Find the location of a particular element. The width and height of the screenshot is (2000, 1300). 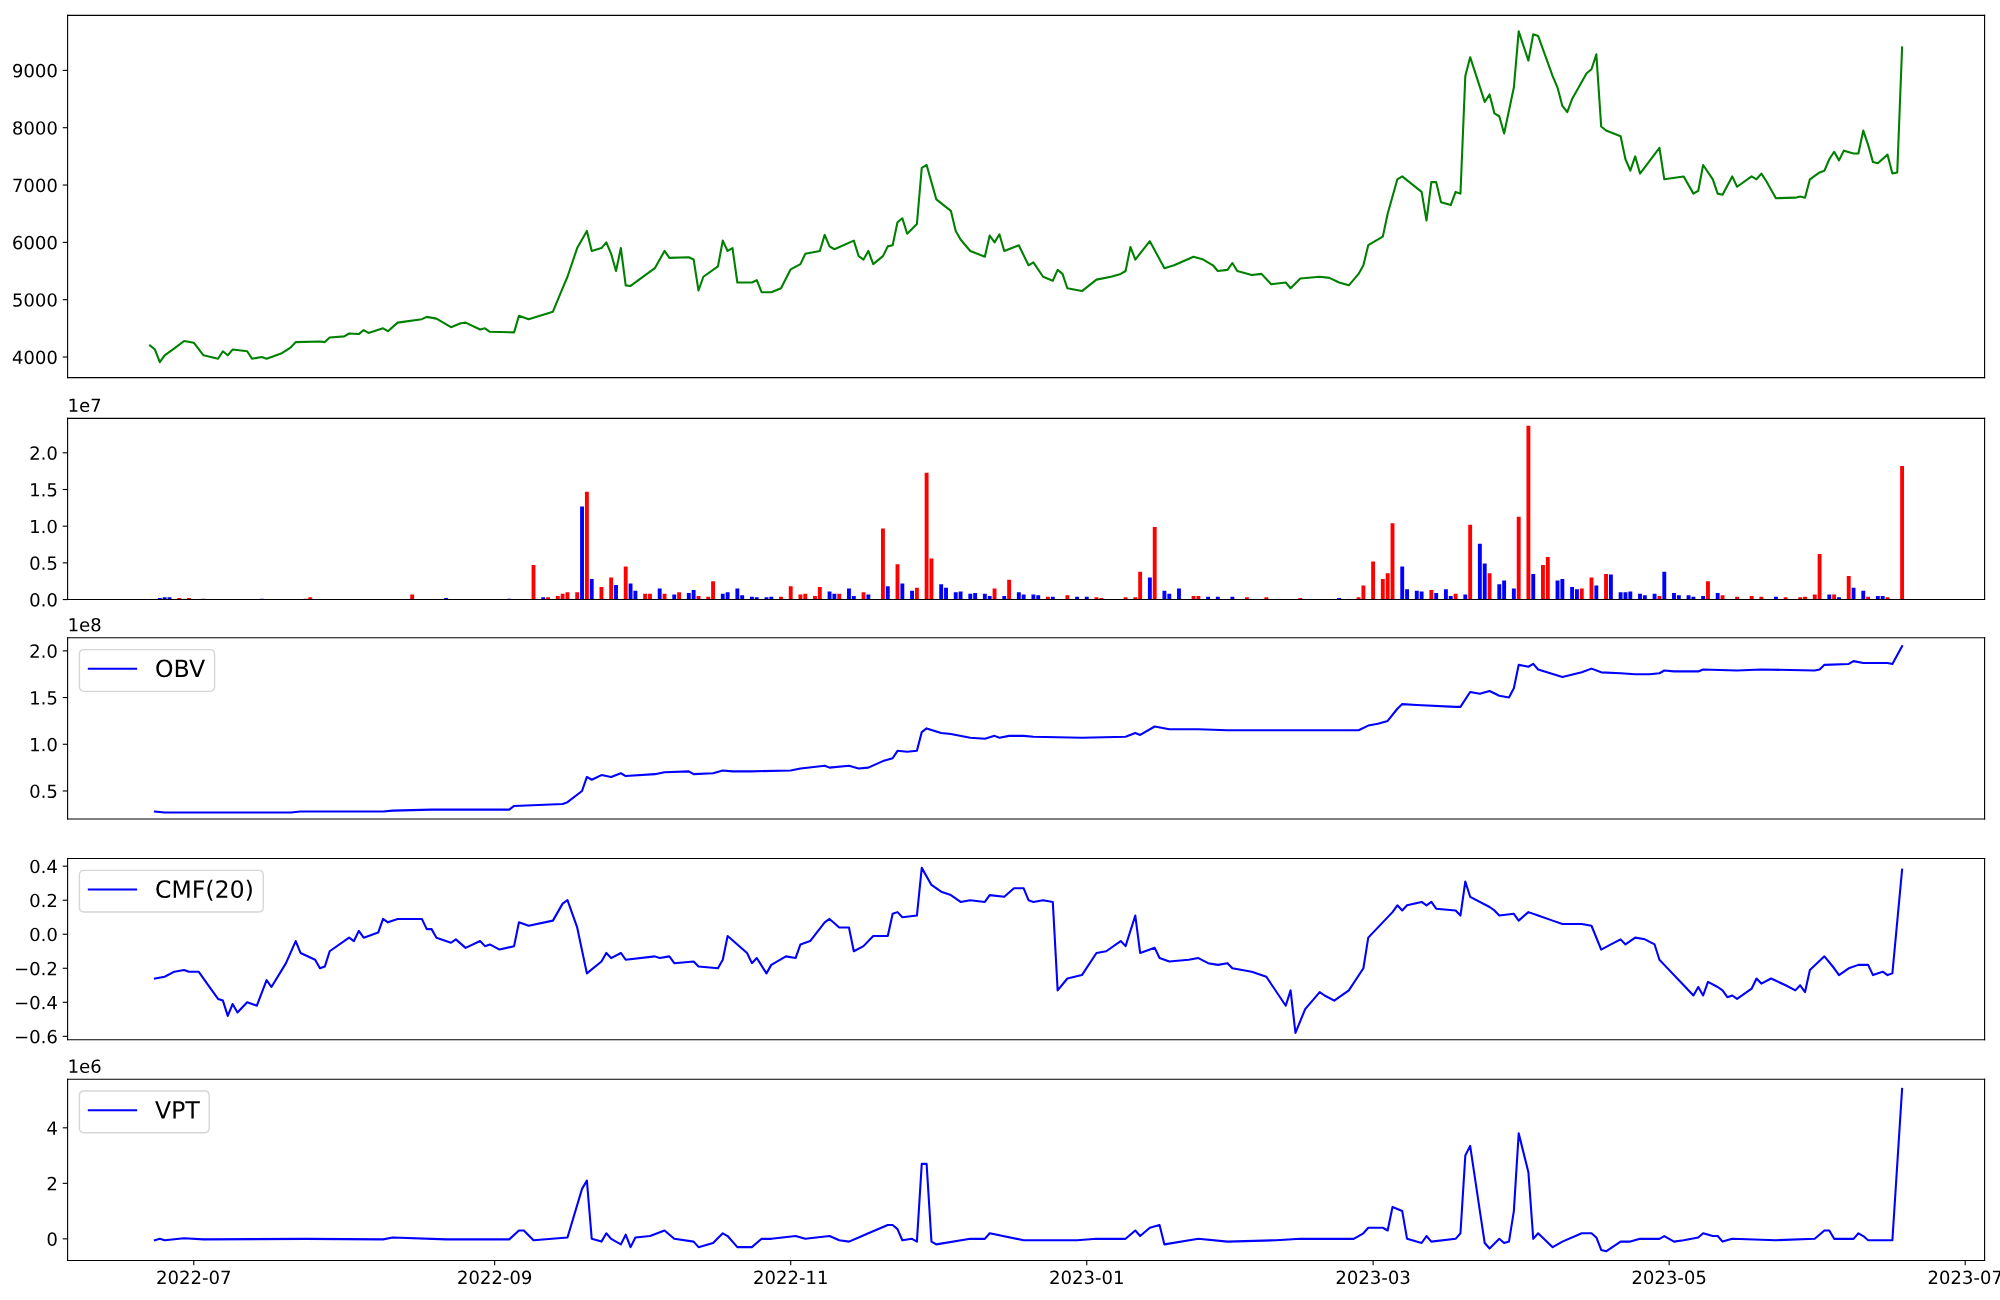

x-tick-label: 2023-03 is located at coordinates (1373, 1277).